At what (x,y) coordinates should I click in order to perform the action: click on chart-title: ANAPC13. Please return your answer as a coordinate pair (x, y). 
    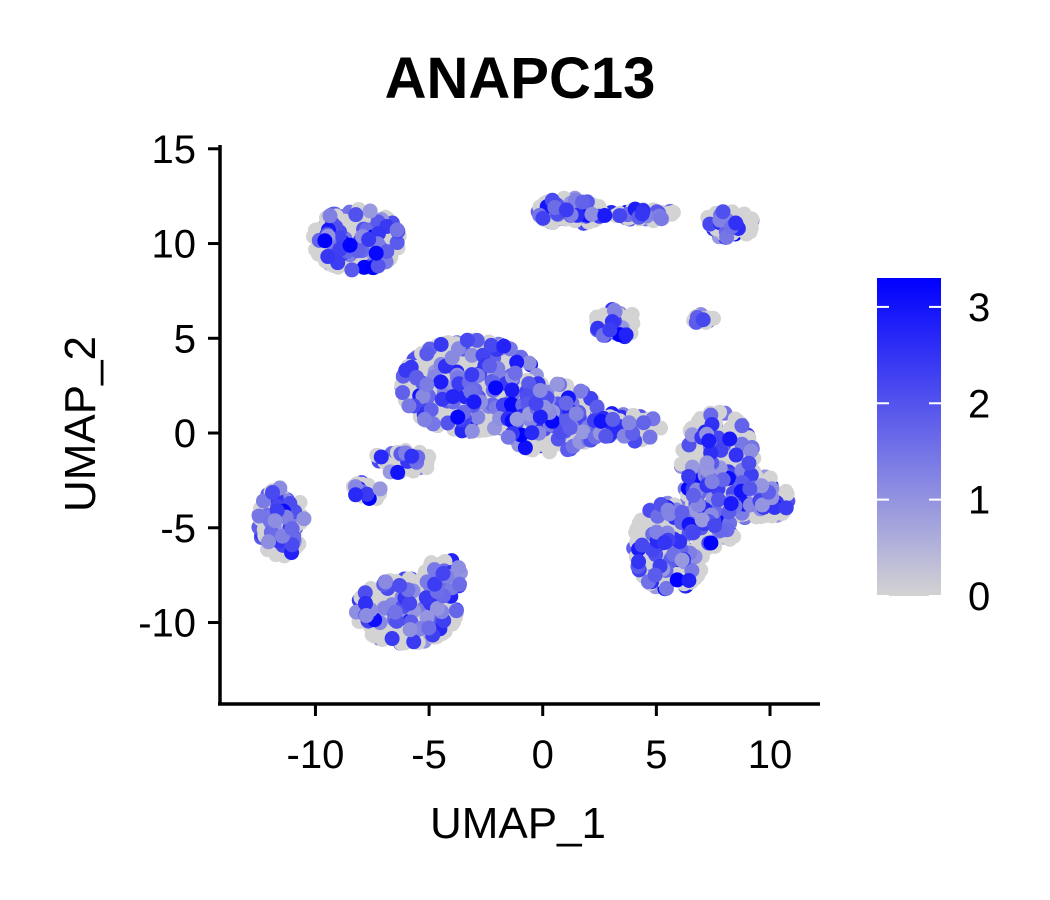
    Looking at the image, I should click on (520, 78).